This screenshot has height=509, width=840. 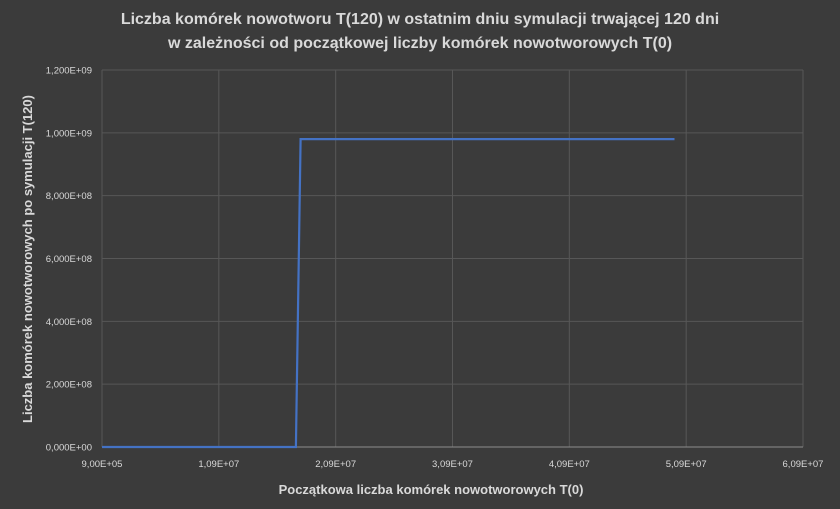 I want to click on x-tick-label: 9,00E+05, so click(x=102, y=464).